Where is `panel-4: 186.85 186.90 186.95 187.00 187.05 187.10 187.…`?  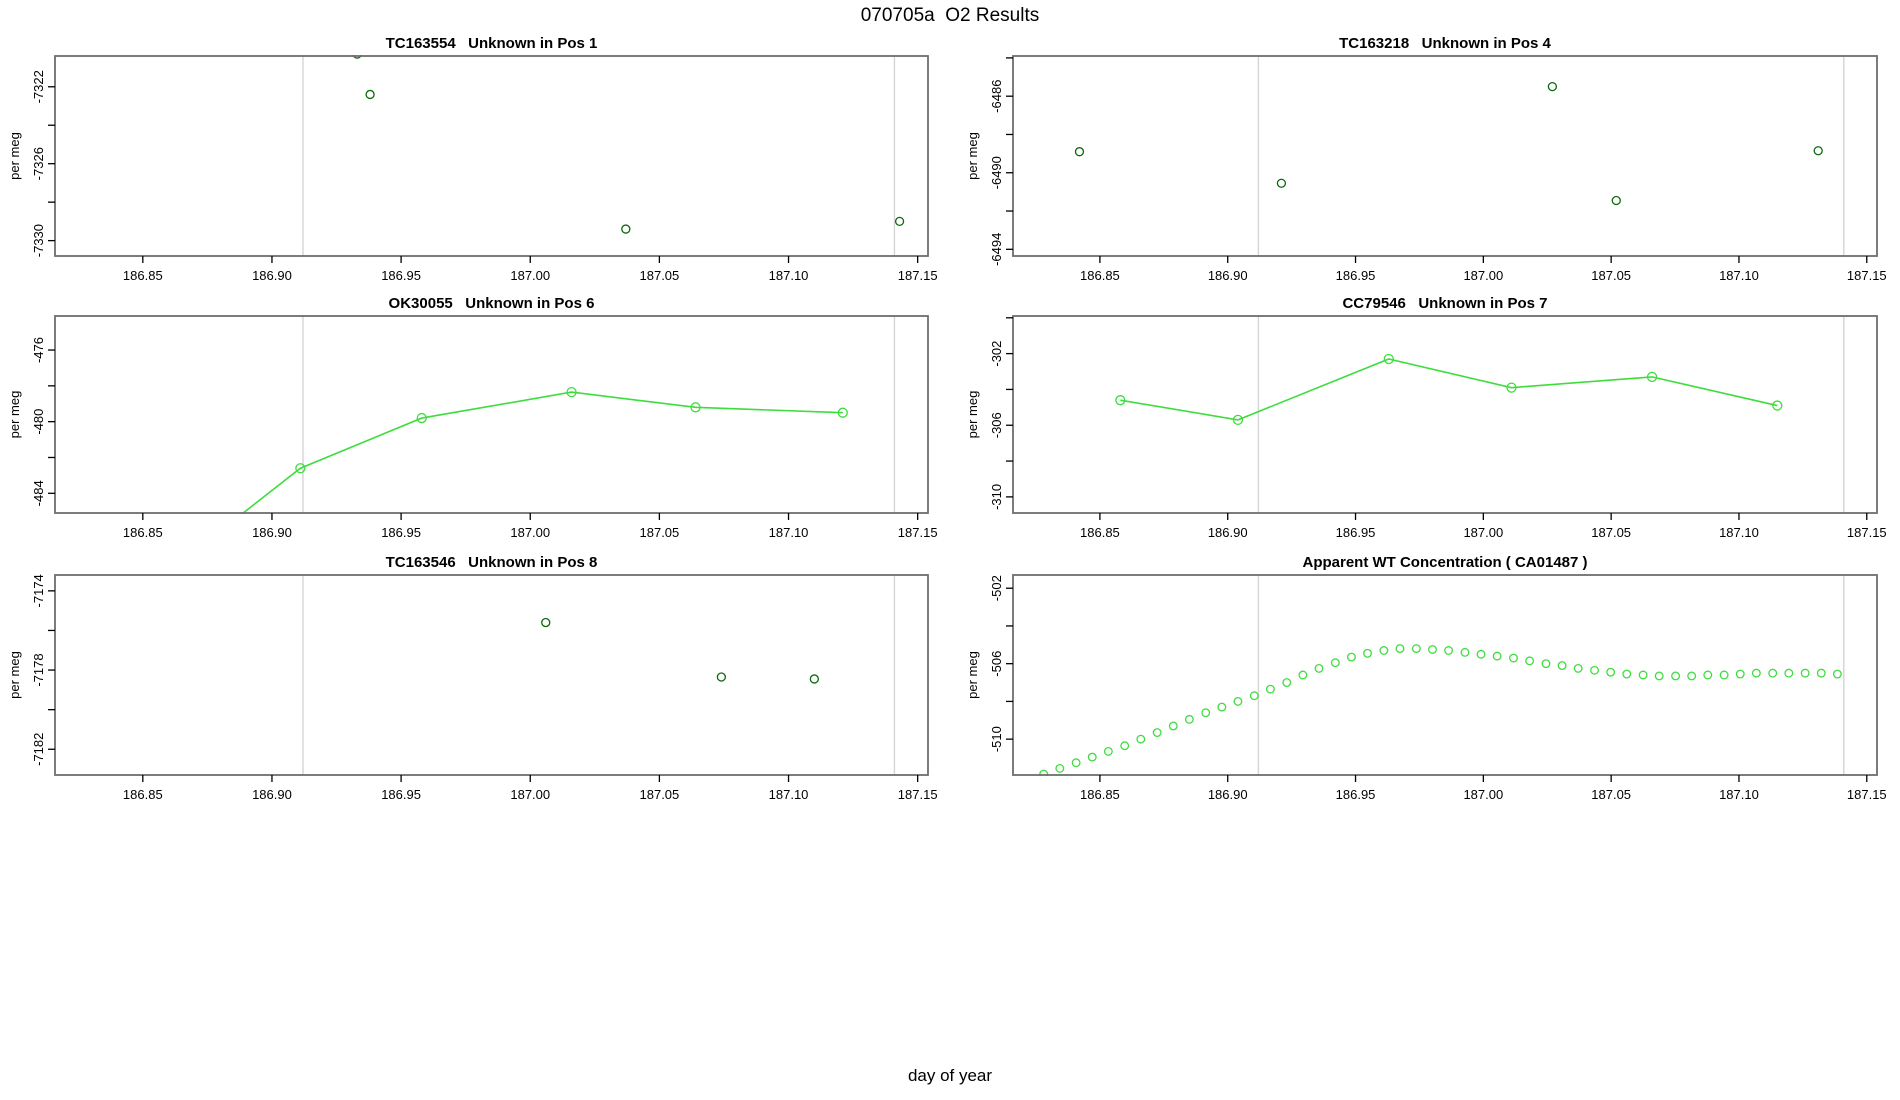
panel-4: 186.85 186.90 186.95 187.00 187.05 187.10 187.… is located at coordinates (472, 678).